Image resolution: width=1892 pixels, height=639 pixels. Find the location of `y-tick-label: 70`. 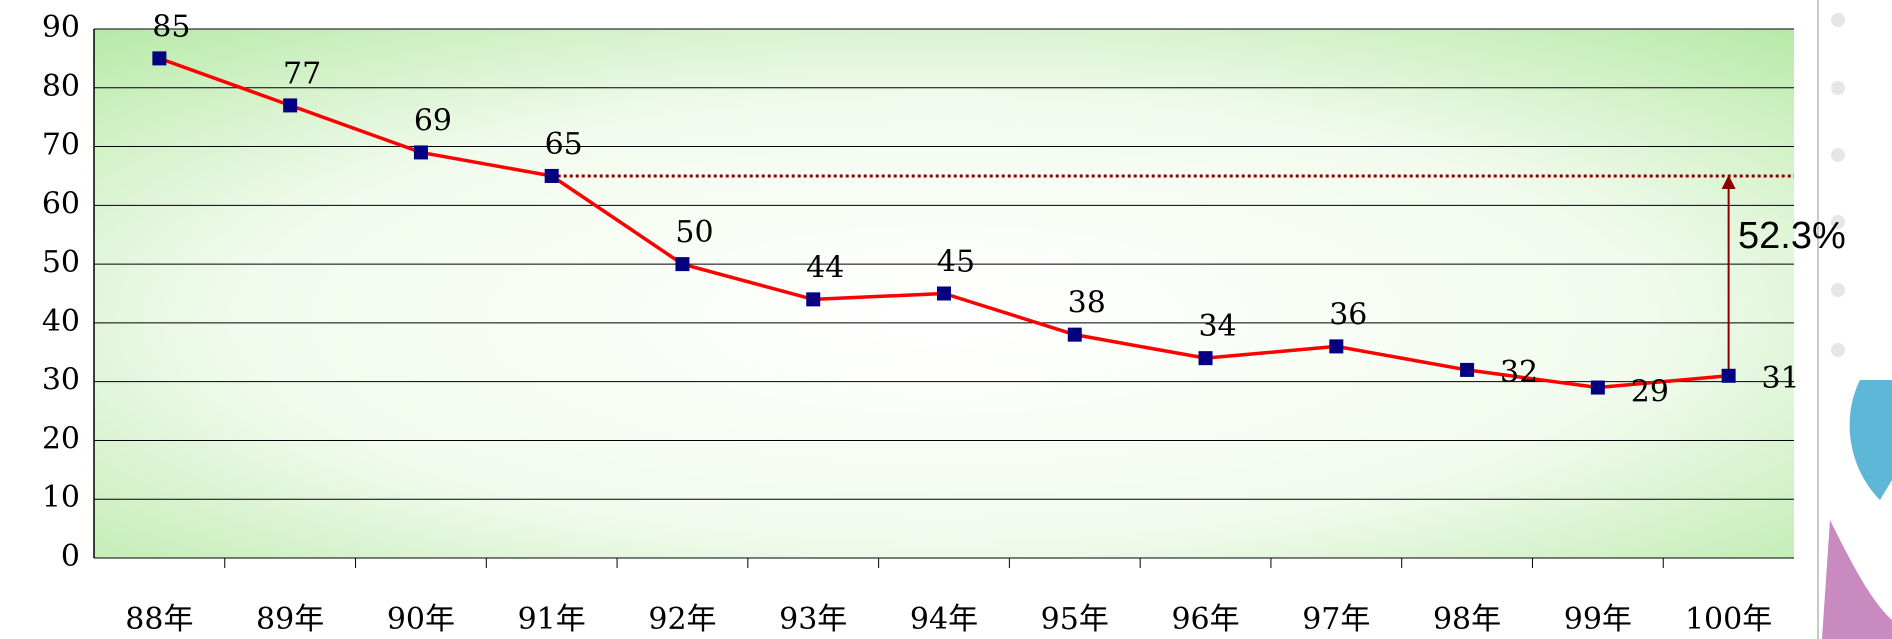

y-tick-label: 70 is located at coordinates (61, 145).